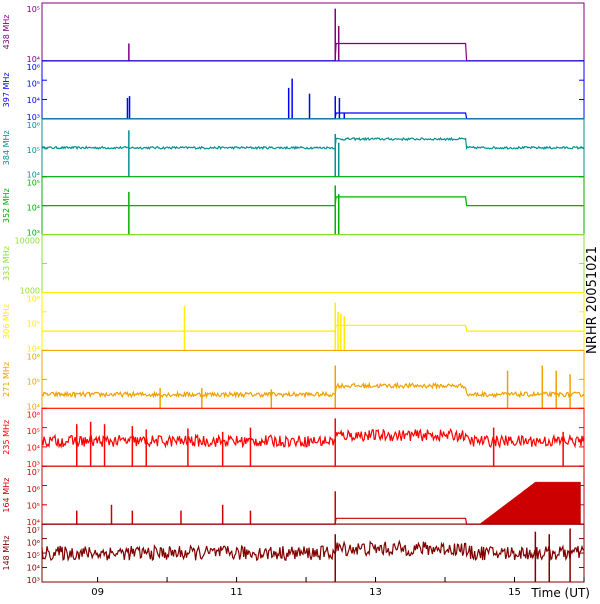  Describe the element at coordinates (27, 241) in the screenshot. I see `y-tick-label: 10000` at that location.